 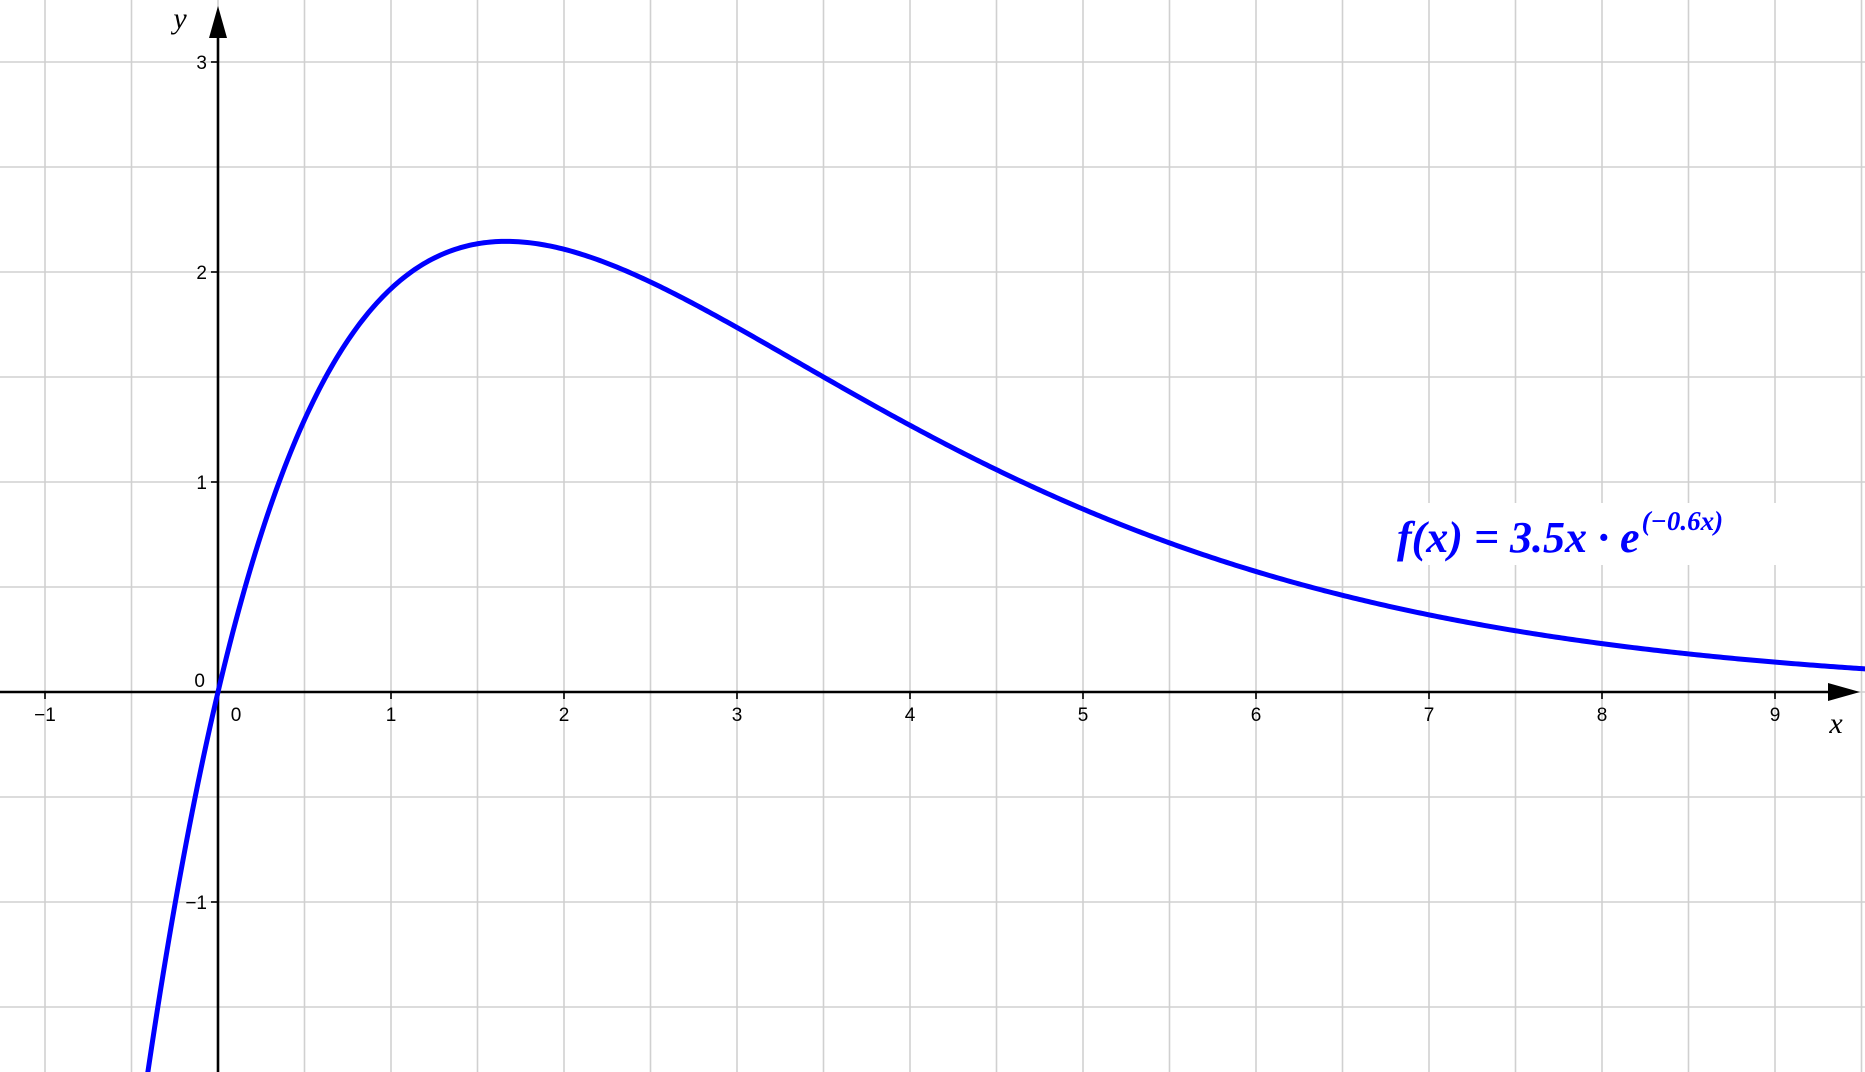 I want to click on x-tick-label: 0, so click(x=236, y=715).